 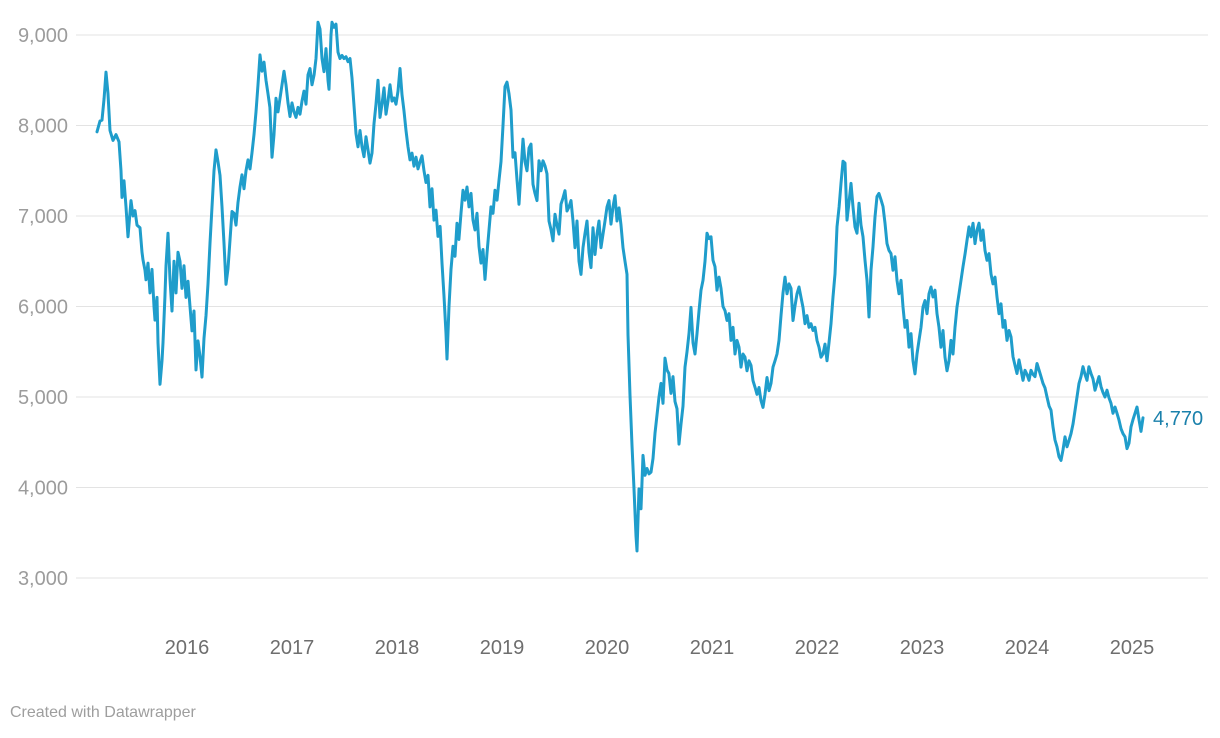 I want to click on y-axis-tick-label: 8,000, so click(x=43, y=127).